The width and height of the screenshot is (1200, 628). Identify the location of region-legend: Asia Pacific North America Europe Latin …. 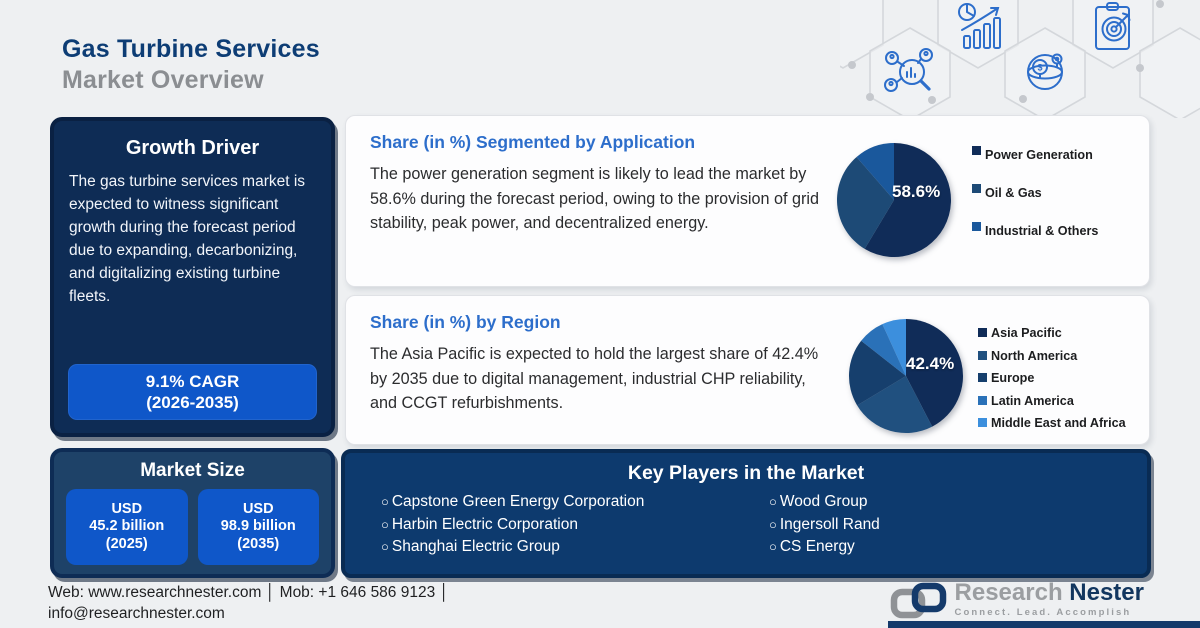
(1052, 382).